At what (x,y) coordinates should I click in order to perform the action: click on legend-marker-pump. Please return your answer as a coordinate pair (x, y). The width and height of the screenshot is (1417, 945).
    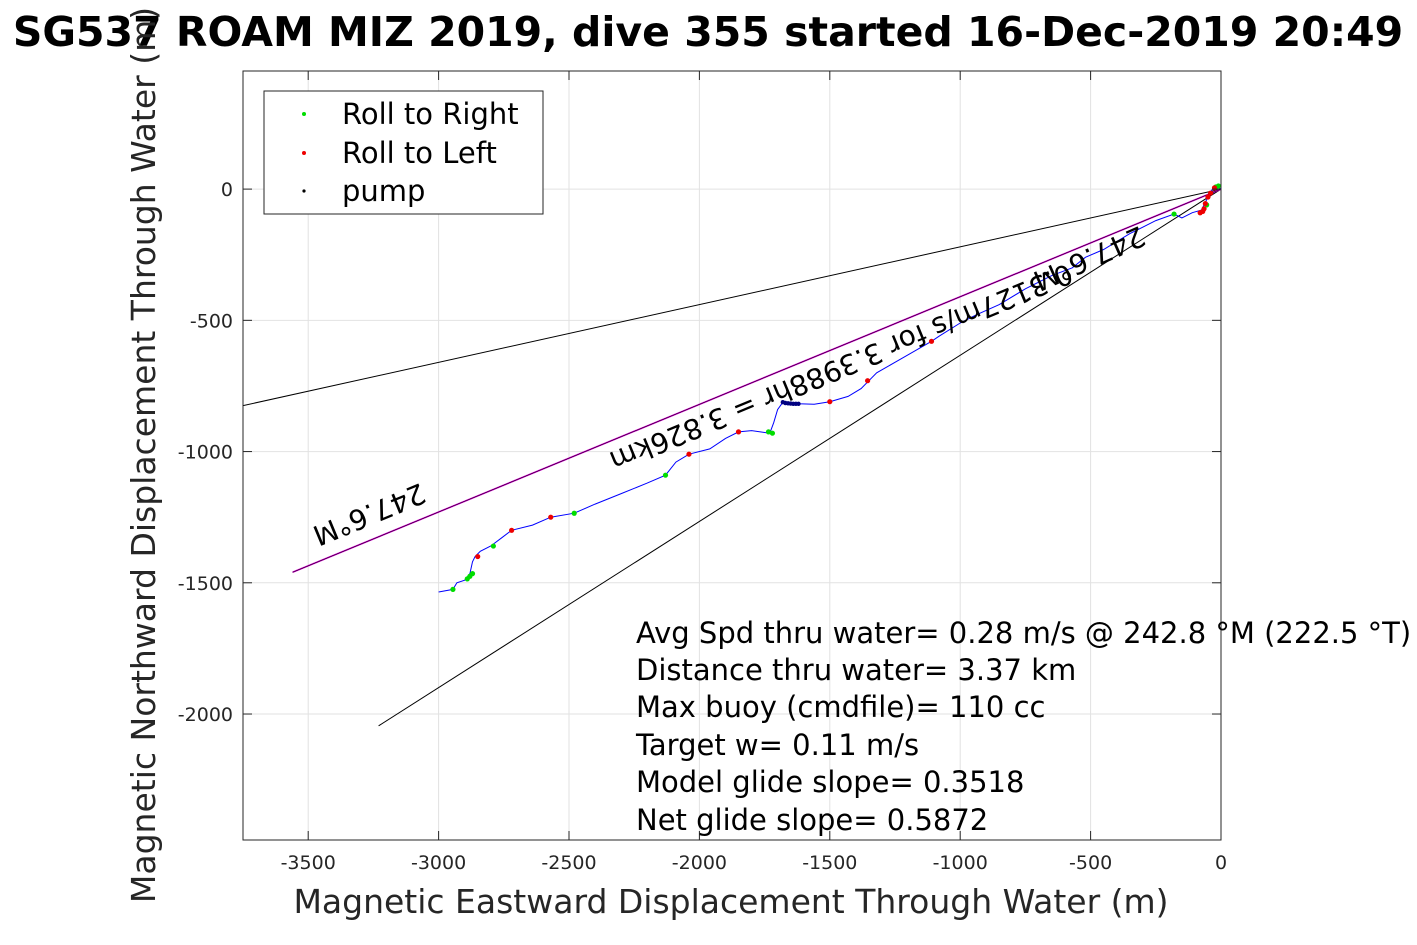
    Looking at the image, I should click on (304, 191).